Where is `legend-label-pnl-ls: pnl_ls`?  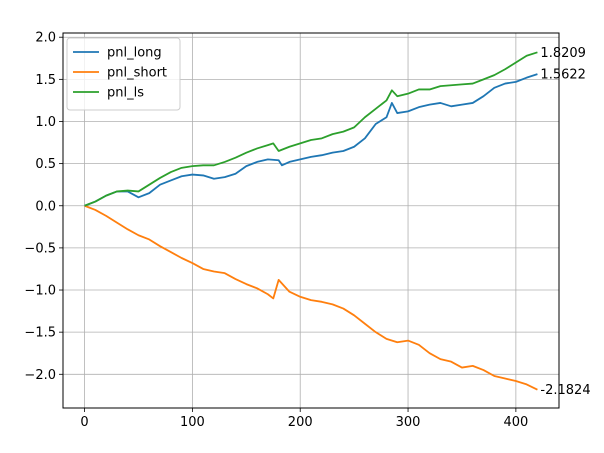 legend-label-pnl-ls: pnl_ls is located at coordinates (125, 93).